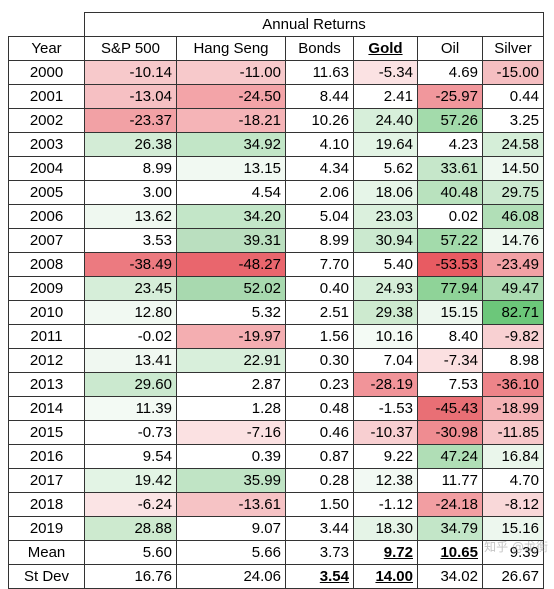 The height and width of the screenshot is (589, 554). I want to click on return-cell: -13.04, so click(131, 97).